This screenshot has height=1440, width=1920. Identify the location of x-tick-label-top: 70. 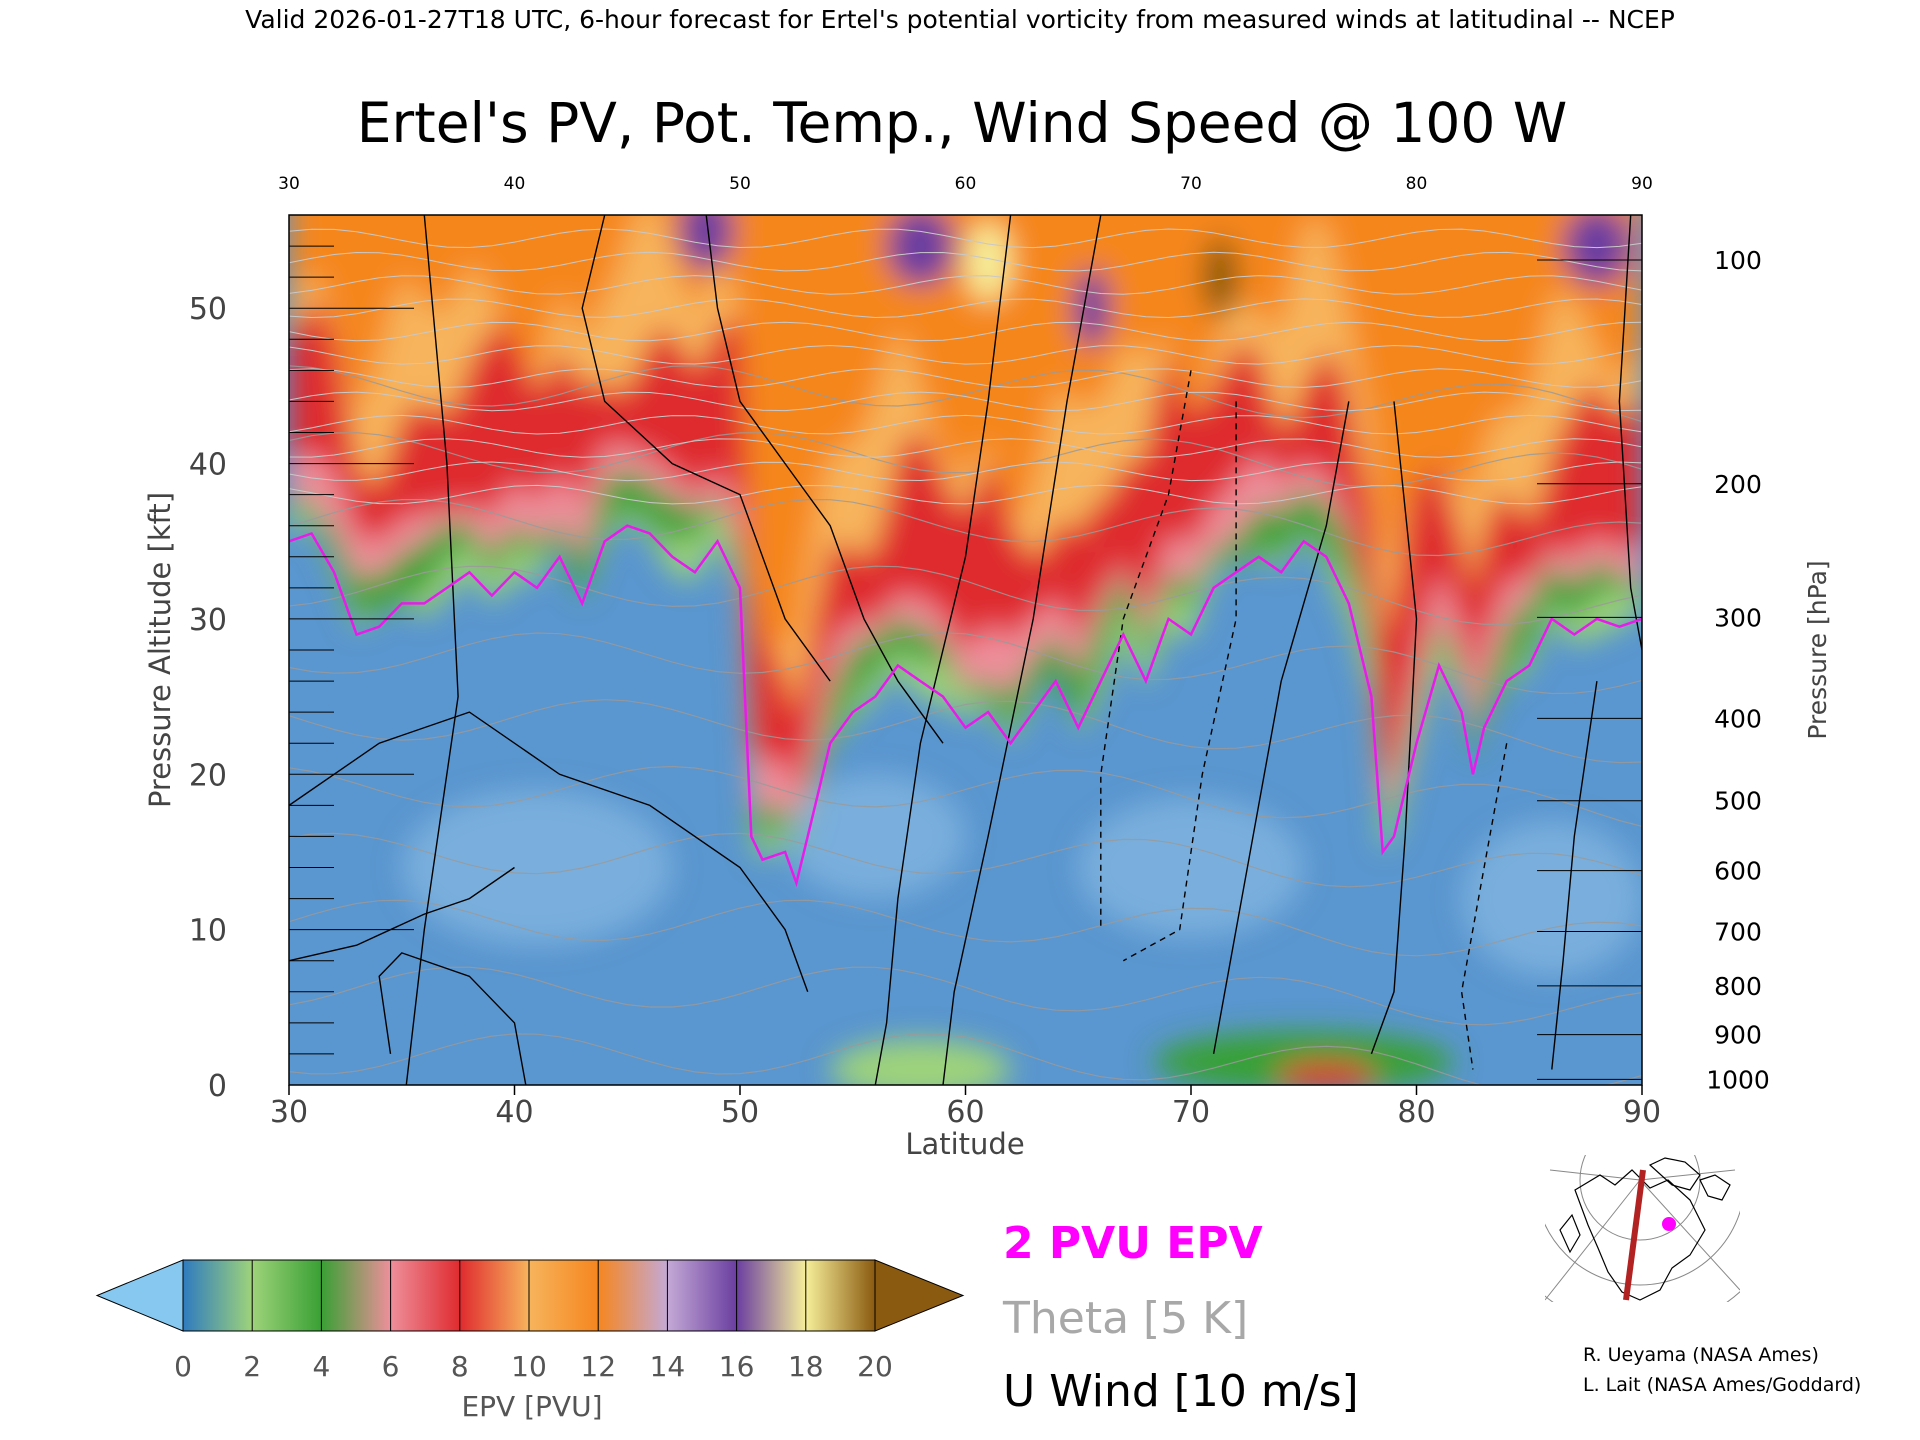
(1191, 184).